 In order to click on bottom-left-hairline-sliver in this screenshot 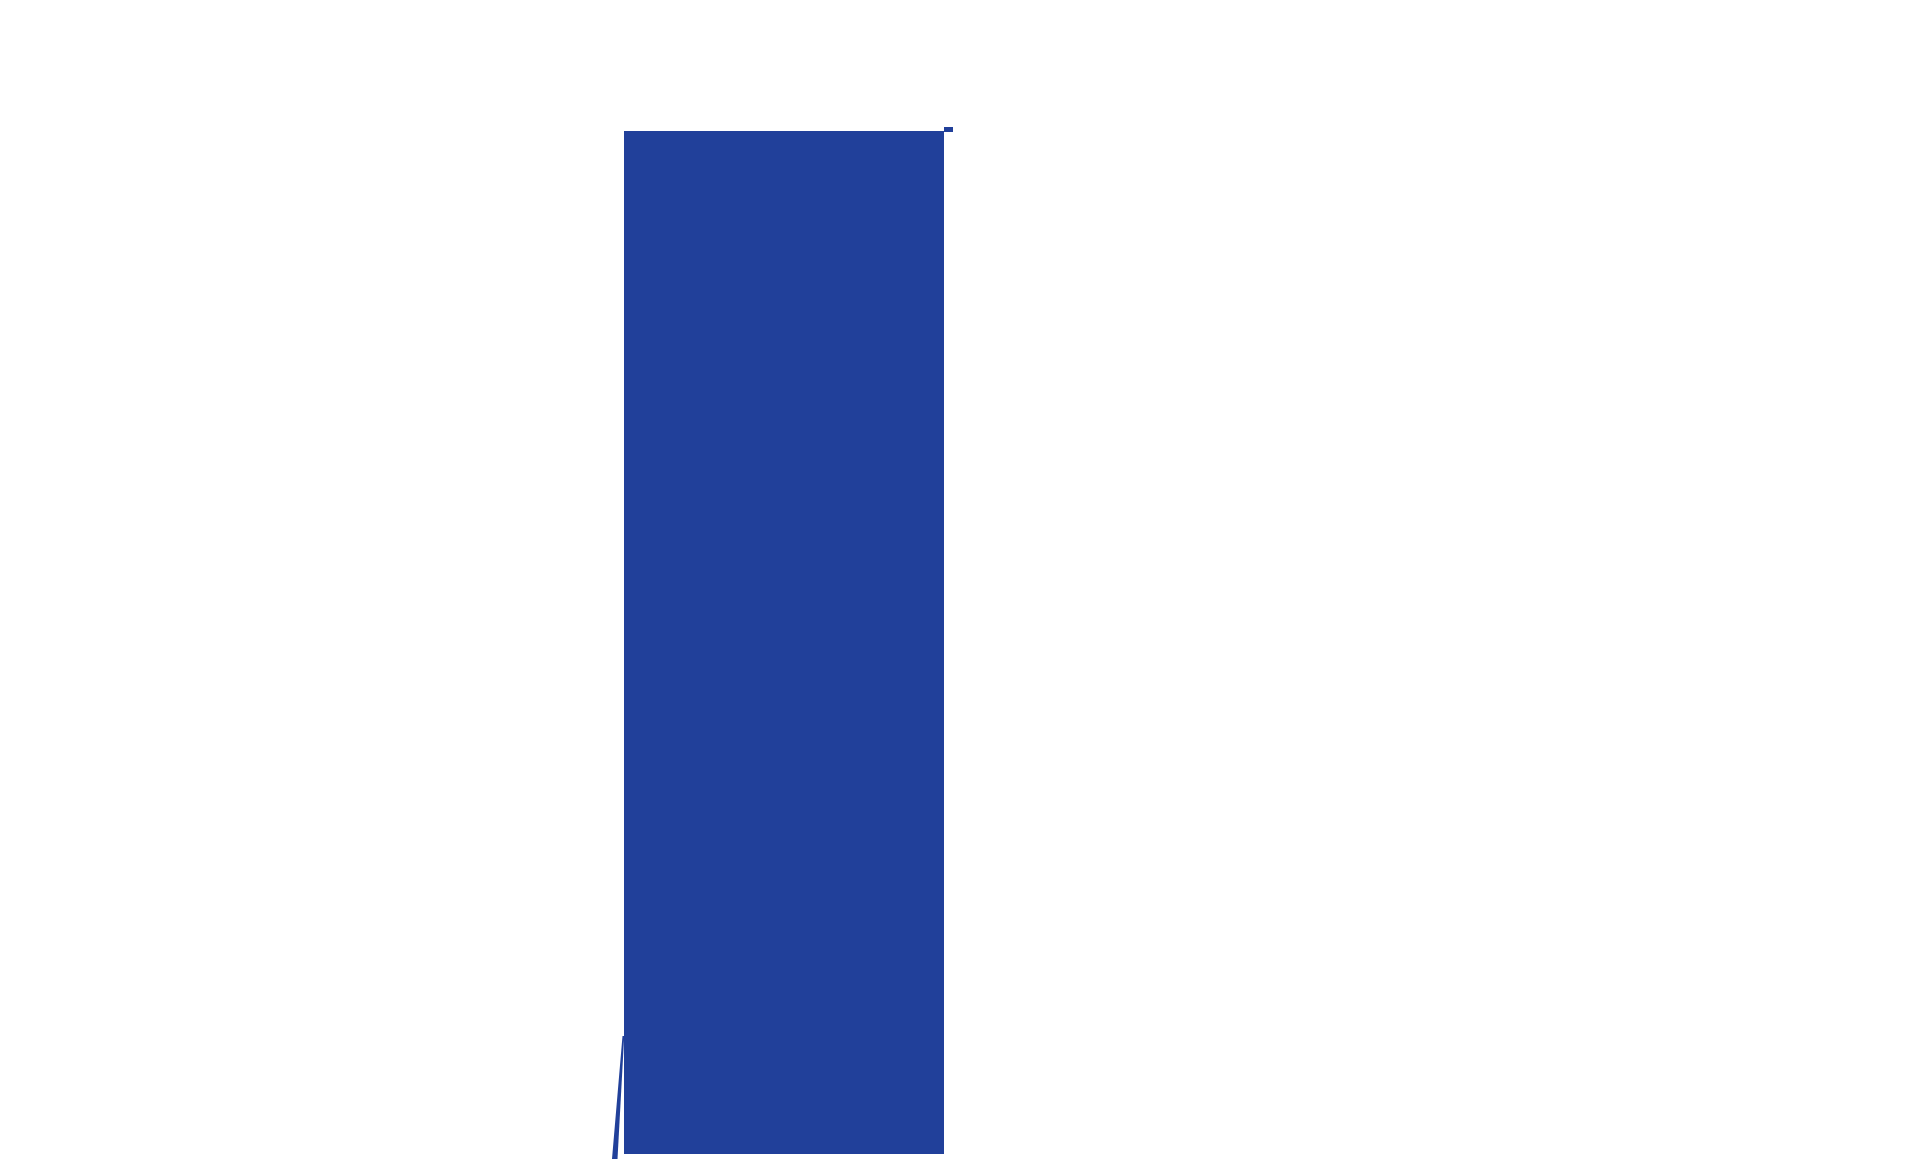, I will do `click(618, 1097)`.